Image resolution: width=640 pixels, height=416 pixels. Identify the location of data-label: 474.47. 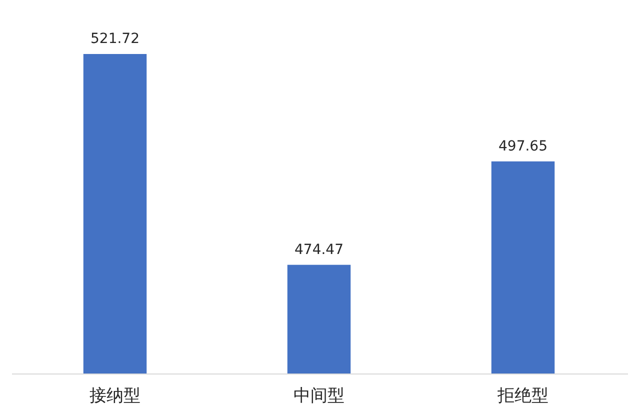
(319, 250).